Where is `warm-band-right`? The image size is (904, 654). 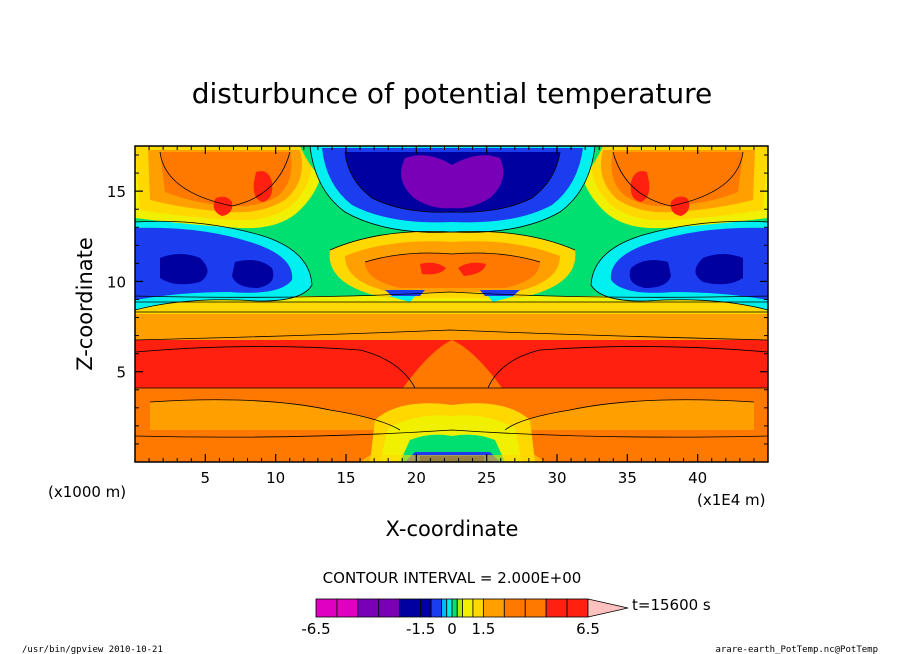
warm-band-right is located at coordinates (628, 367).